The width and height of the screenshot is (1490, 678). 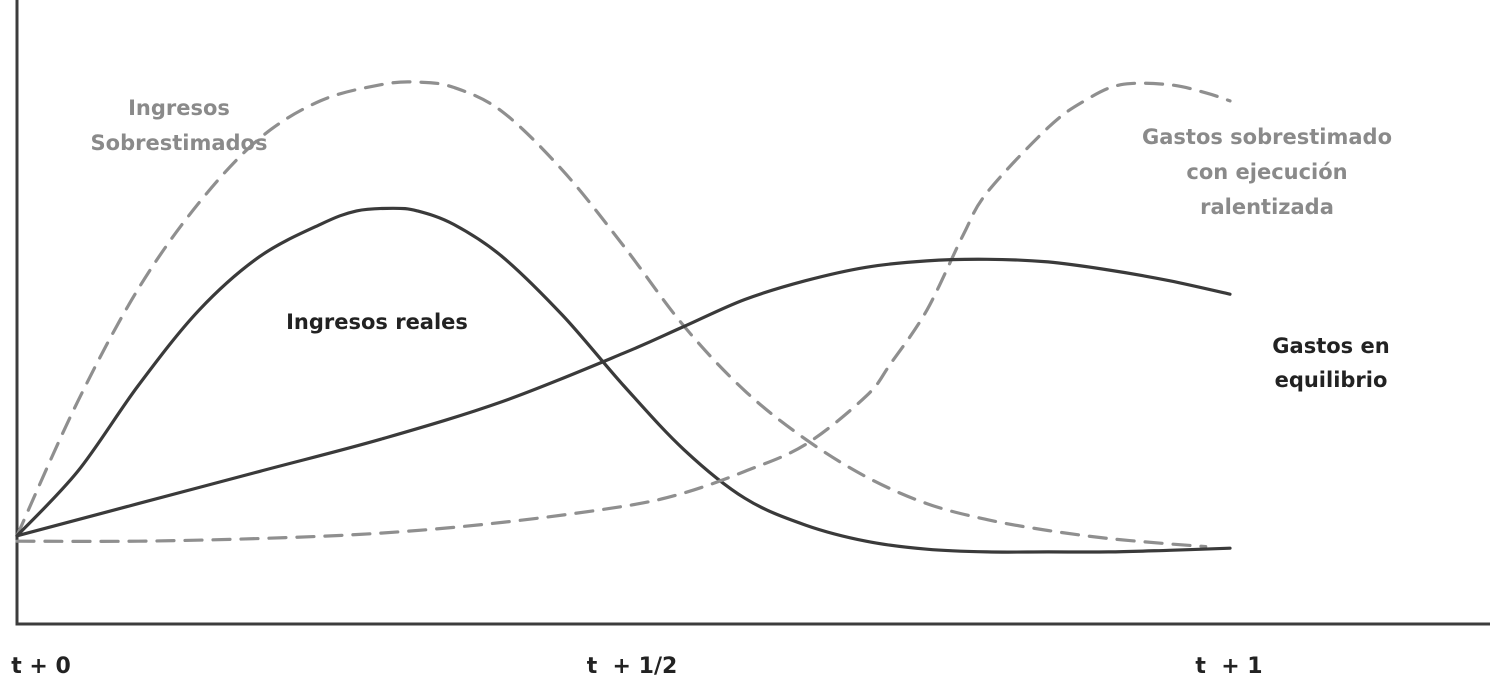 What do you see at coordinates (1330, 363) in the screenshot?
I see `label-gastos-en-equilibrio: Gastos en equilibrio` at bounding box center [1330, 363].